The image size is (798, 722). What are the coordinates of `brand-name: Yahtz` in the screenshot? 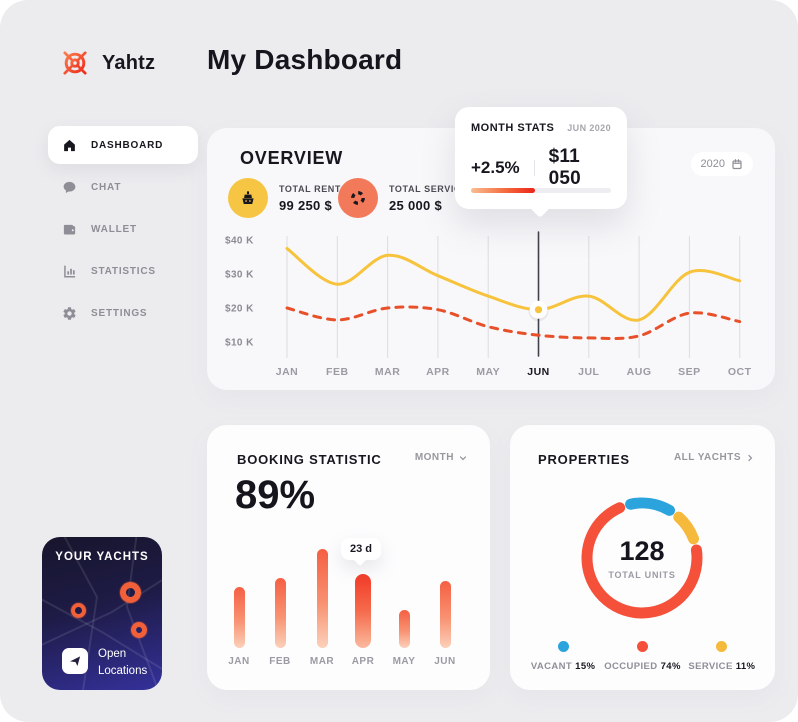 It's located at (129, 62).